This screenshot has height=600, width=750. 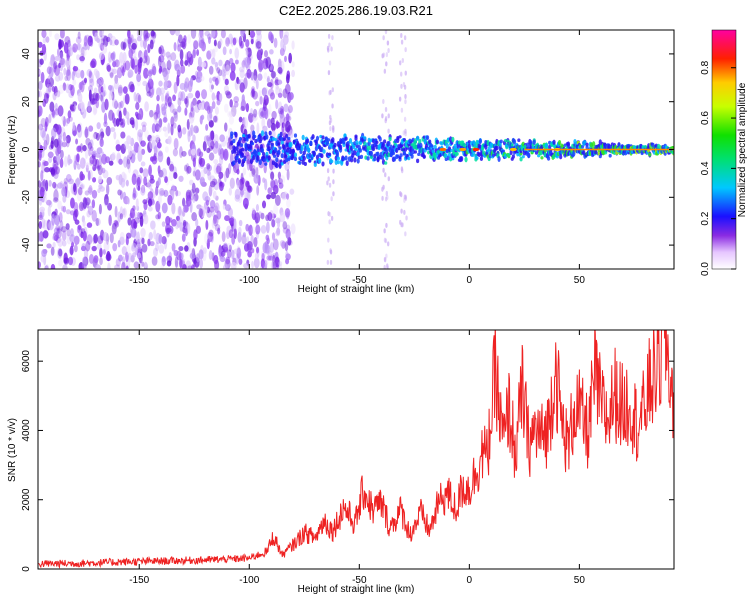 I want to click on spectrogram-x-tick-label: -150, so click(x=139, y=280).